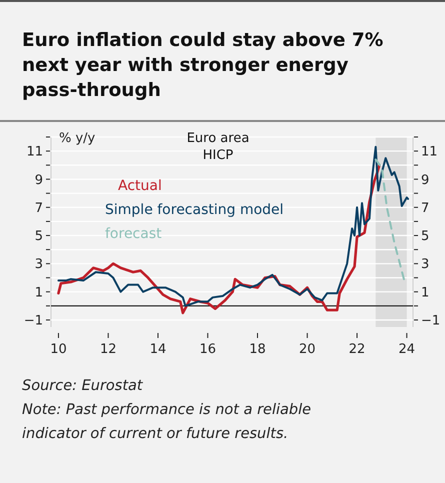 This screenshot has width=445, height=483. I want to click on annotation: Euro area HICP, so click(218, 147).